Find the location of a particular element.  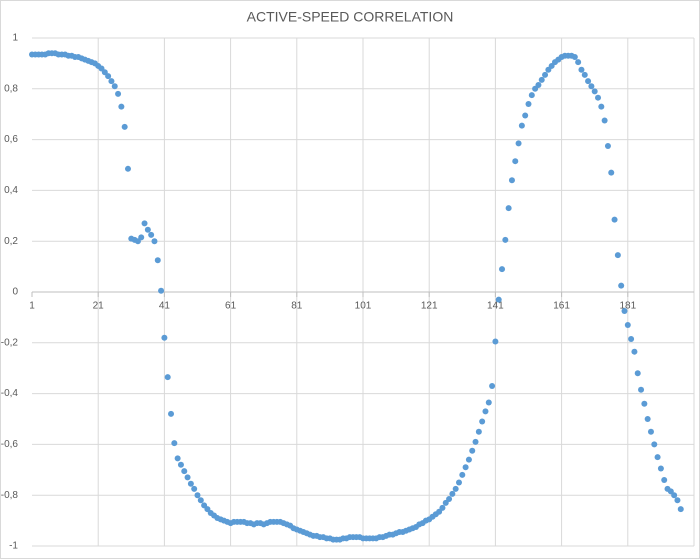

x-tick-label: 121 is located at coordinates (429, 306).